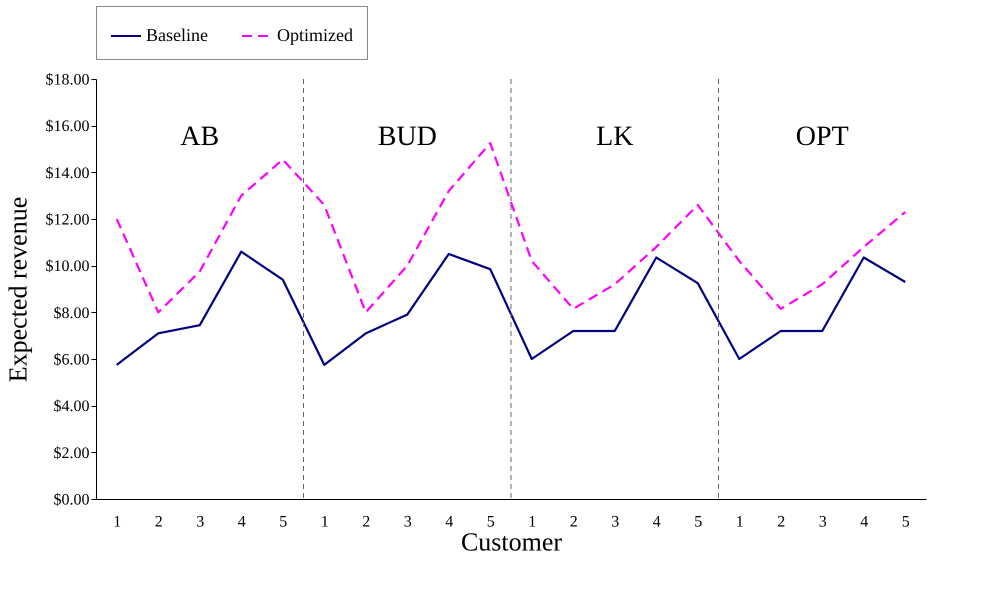 Image resolution: width=982 pixels, height=590 pixels. Describe the element at coordinates (72, 407) in the screenshot. I see `y-tick-label: $4.00` at that location.